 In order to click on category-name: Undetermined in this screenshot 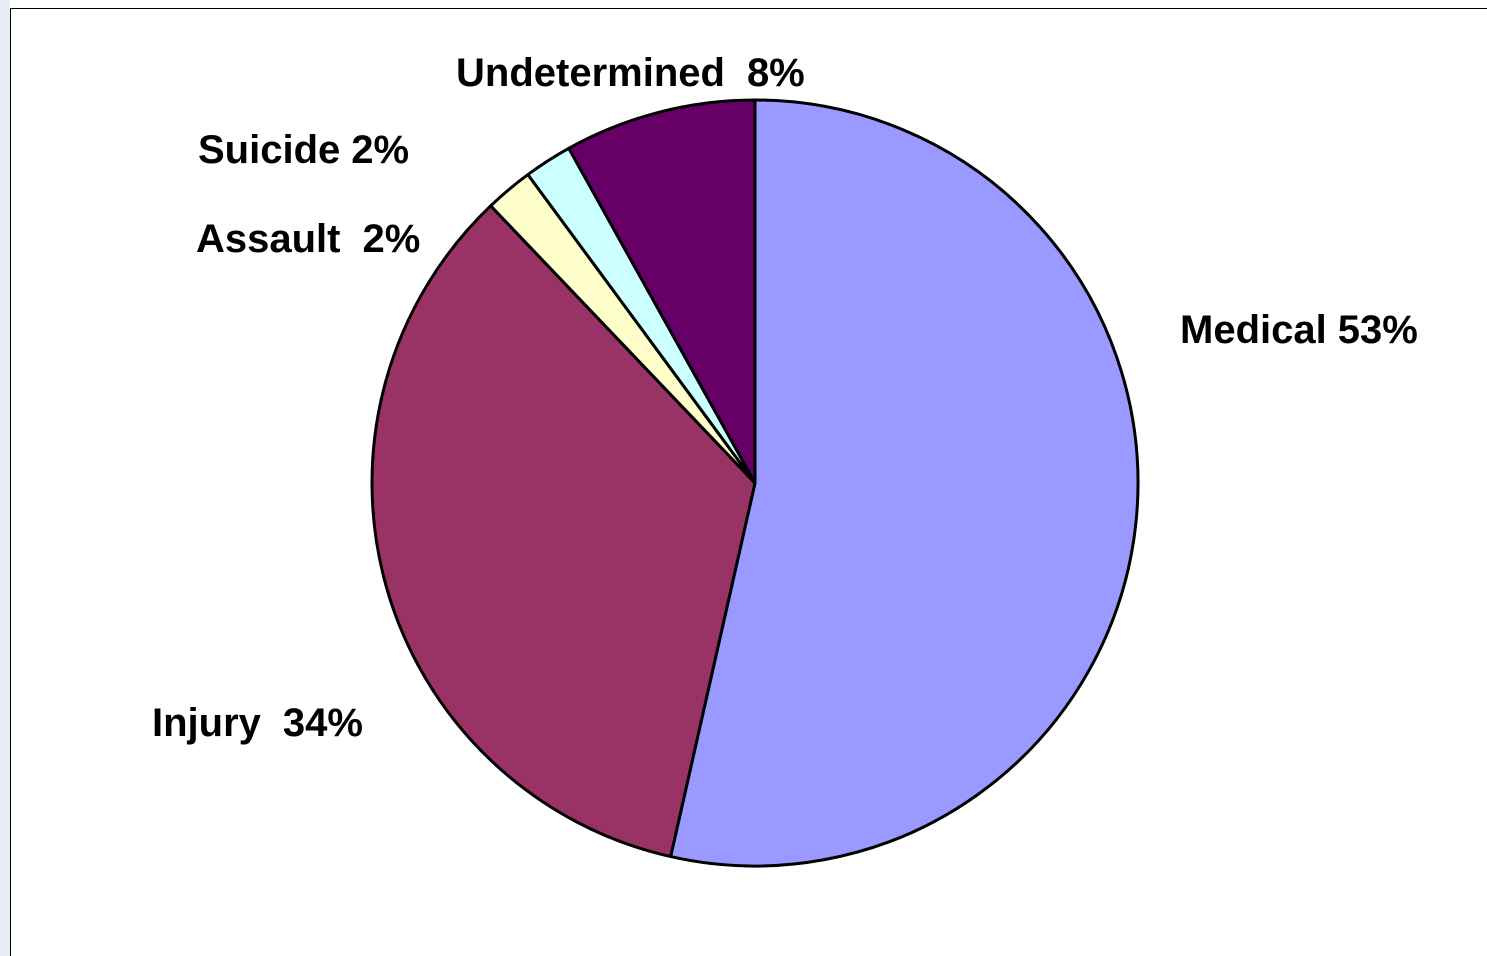, I will do `click(590, 73)`.